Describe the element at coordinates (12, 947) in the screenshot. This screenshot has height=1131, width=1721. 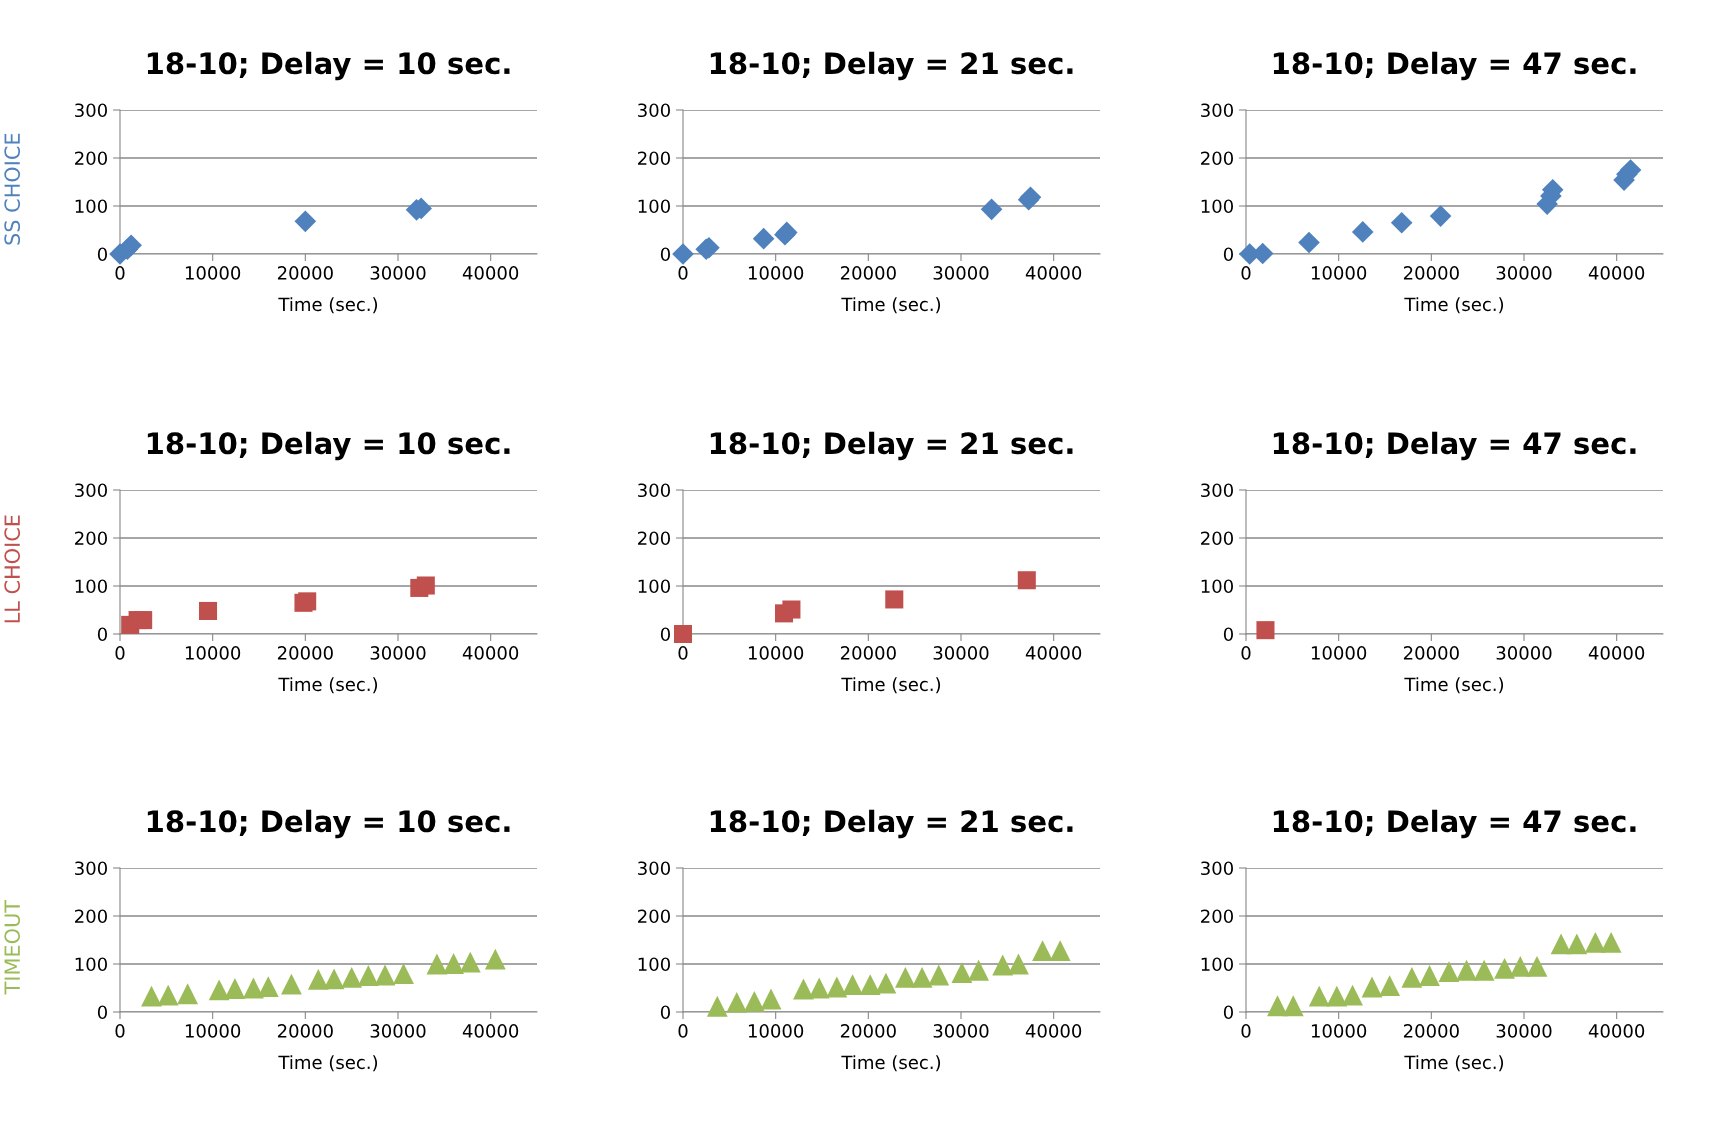
I see `y-axis-title: TIMEOUT` at that location.